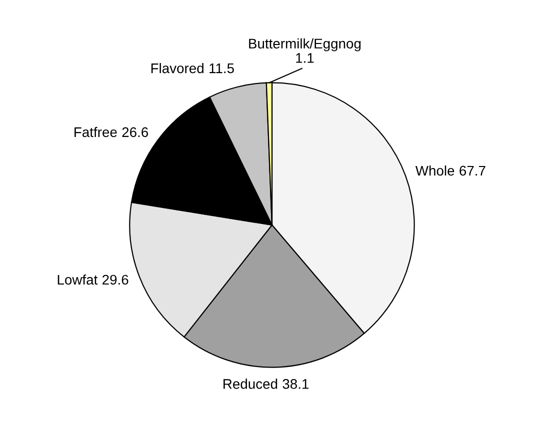 Image resolution: width=538 pixels, height=447 pixels. What do you see at coordinates (177, 68) in the screenshot?
I see `slice-label: Flavored` at bounding box center [177, 68].